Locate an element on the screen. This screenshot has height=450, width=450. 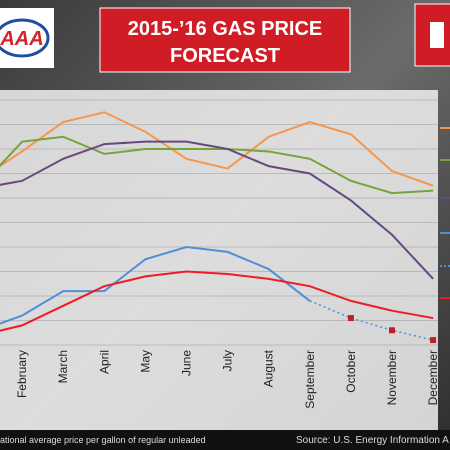
pump-icon is located at coordinates (437, 35).